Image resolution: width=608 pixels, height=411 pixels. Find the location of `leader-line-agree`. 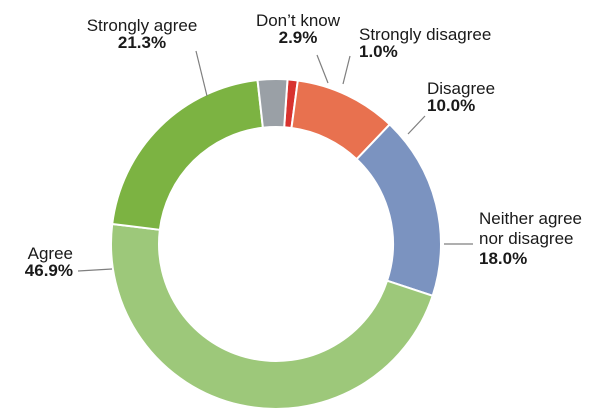

leader-line-agree is located at coordinates (95, 270).